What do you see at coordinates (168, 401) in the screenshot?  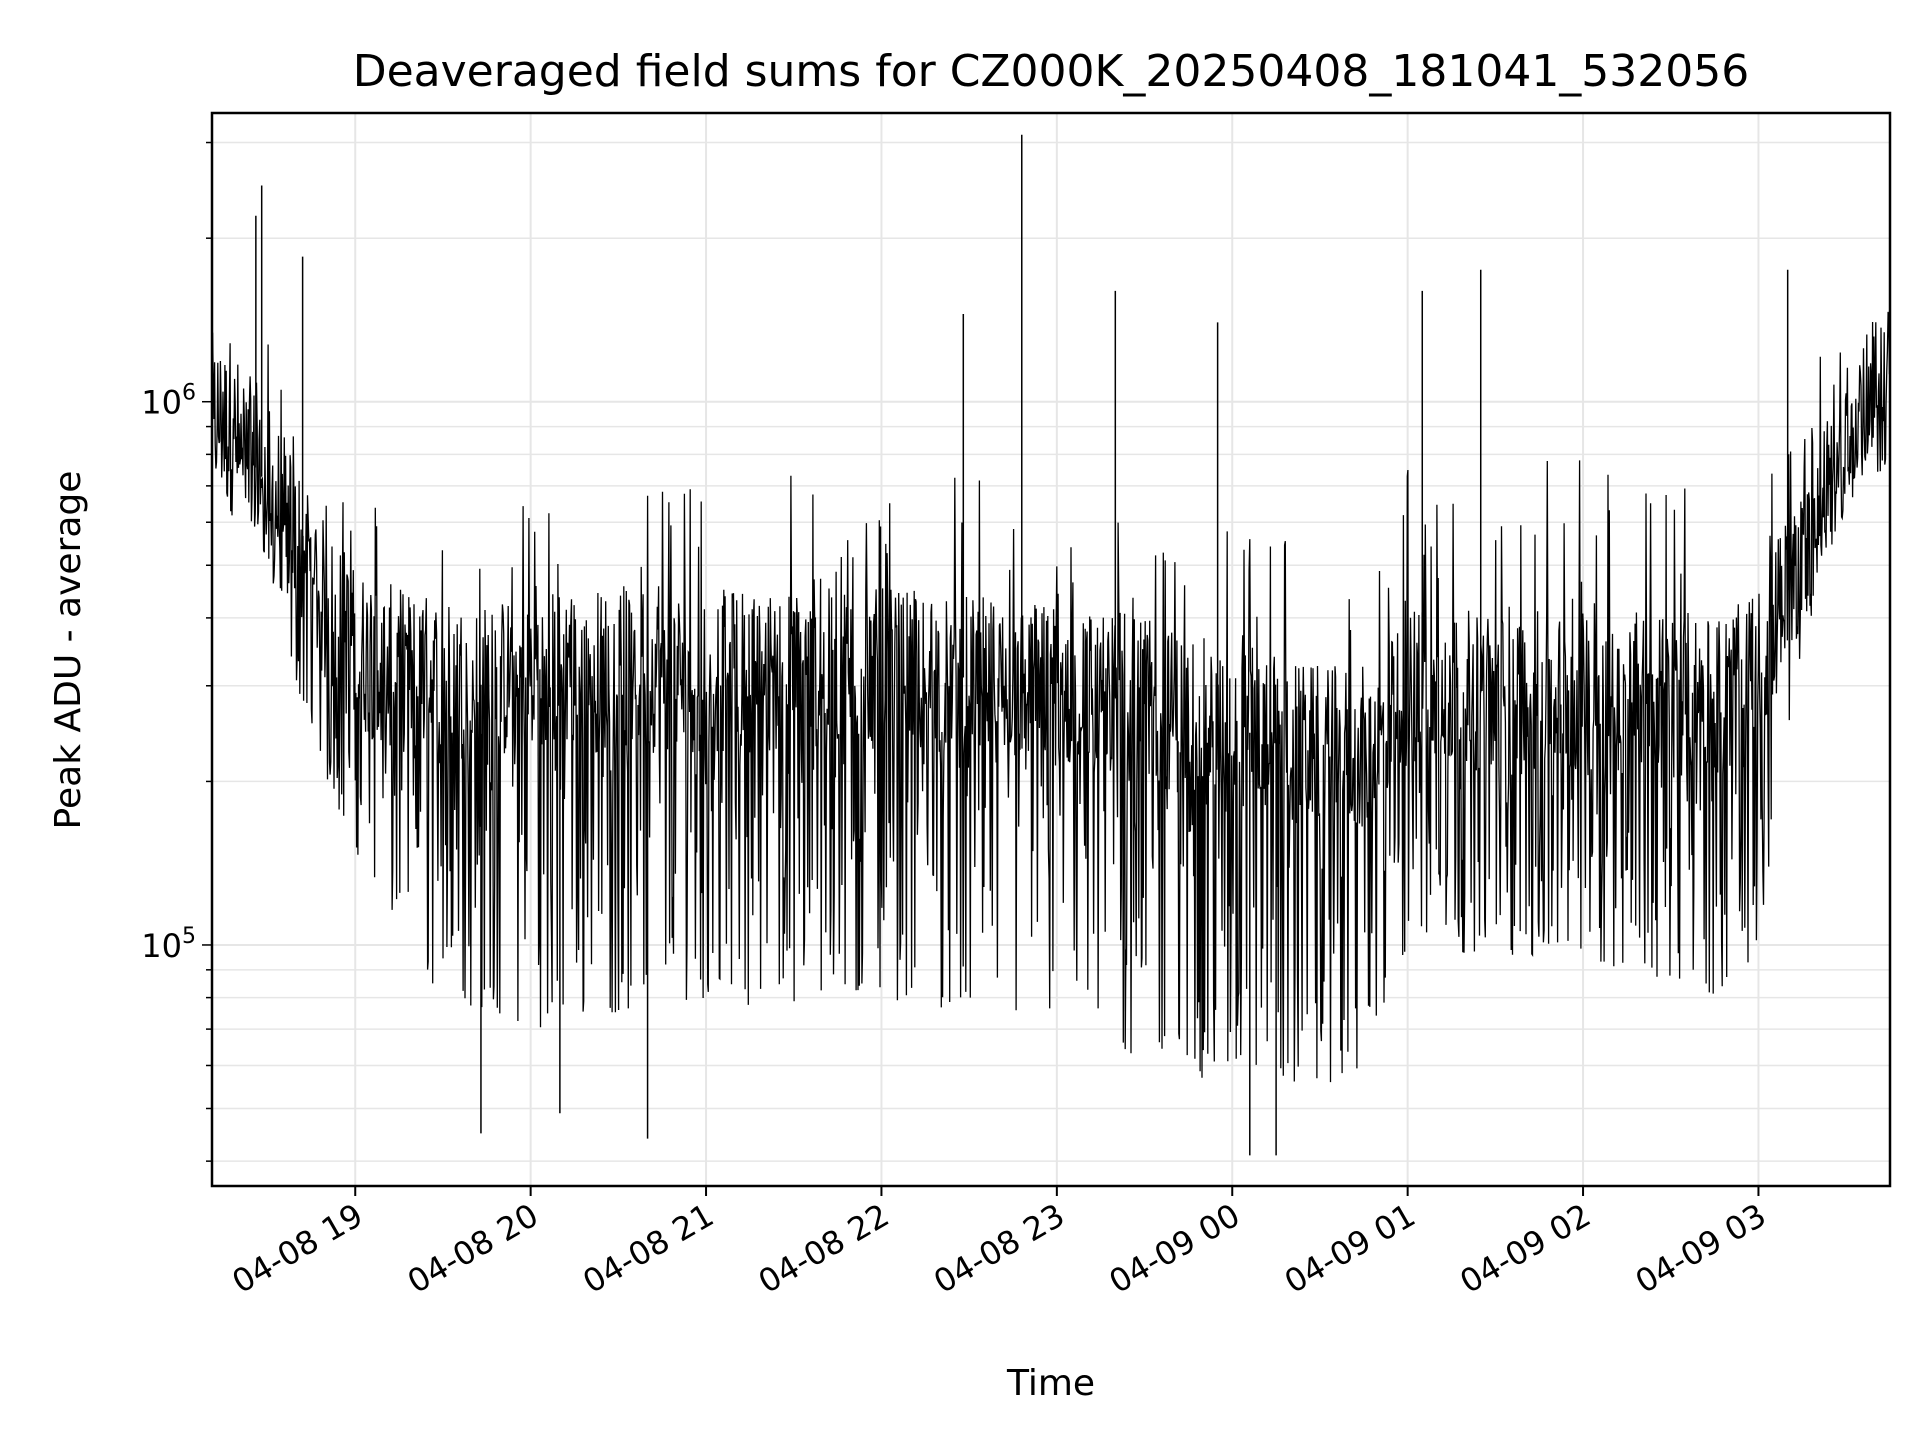 I see `y-tick-label: 106` at bounding box center [168, 401].